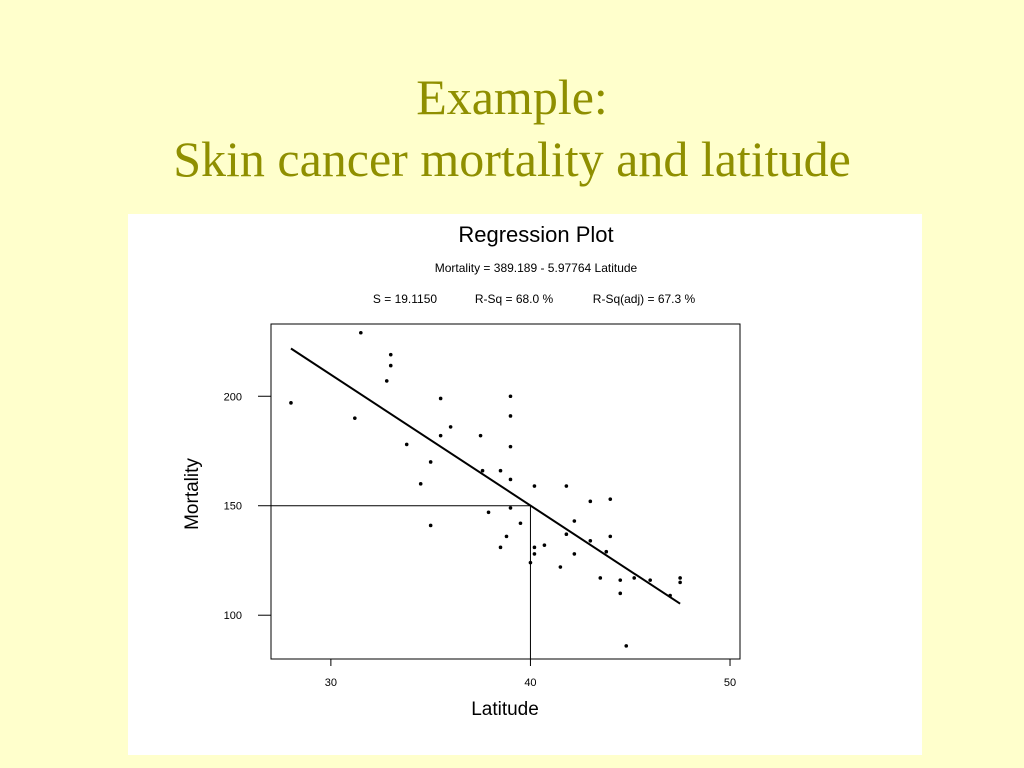 Image resolution: width=1024 pixels, height=768 pixels. I want to click on x-tick-label: 50, so click(730, 683).